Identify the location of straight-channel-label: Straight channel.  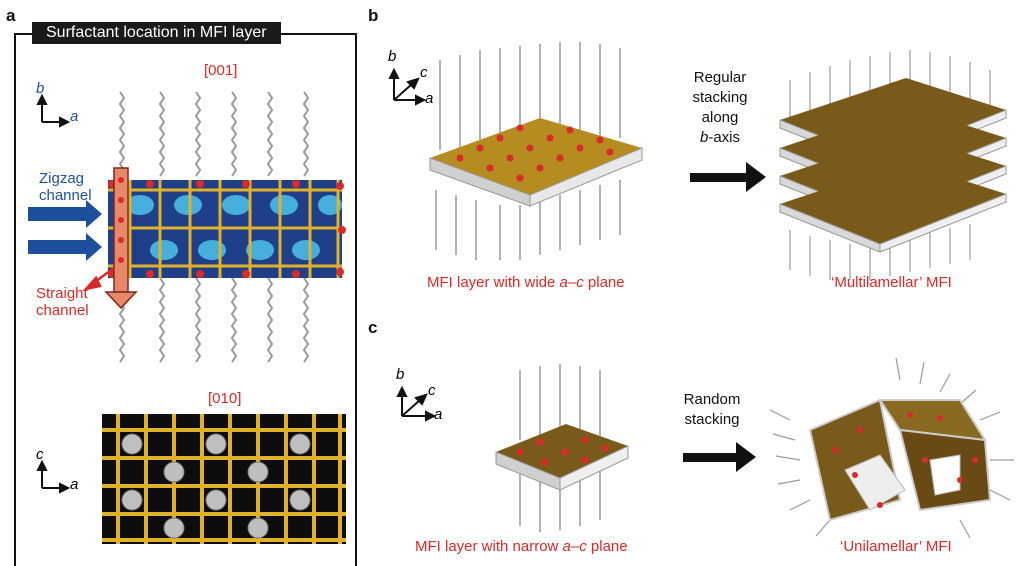
(62, 302).